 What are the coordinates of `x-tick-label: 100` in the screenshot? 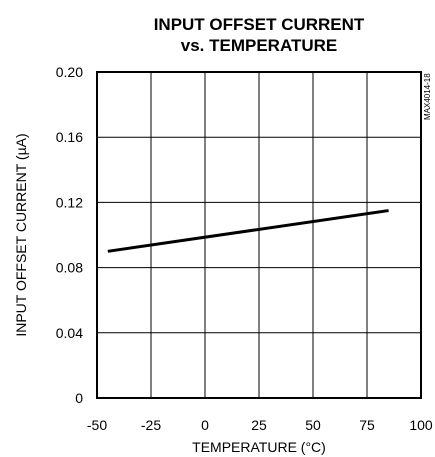 It's located at (421, 425).